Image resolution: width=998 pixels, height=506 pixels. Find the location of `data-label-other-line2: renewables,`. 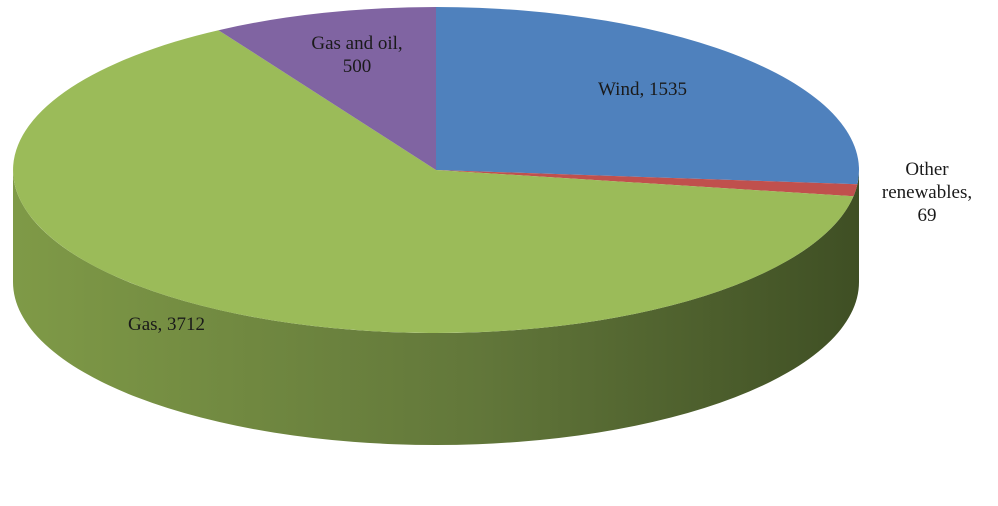

data-label-other-line2: renewables, is located at coordinates (927, 192).